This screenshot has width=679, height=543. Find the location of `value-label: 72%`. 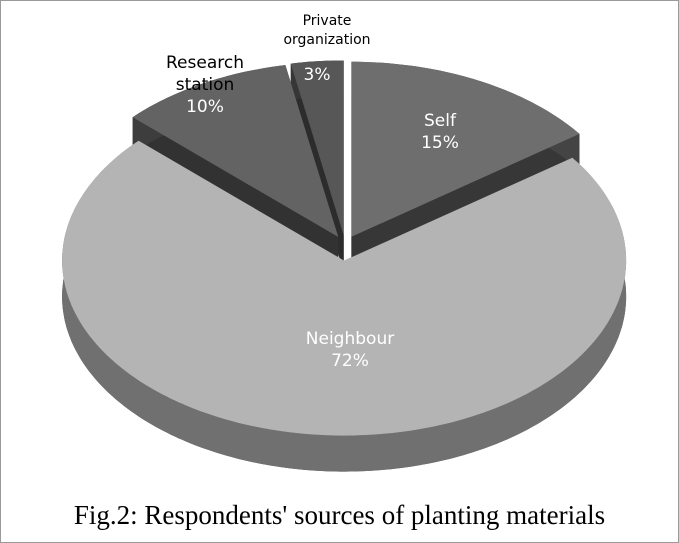

value-label: 72% is located at coordinates (350, 361).